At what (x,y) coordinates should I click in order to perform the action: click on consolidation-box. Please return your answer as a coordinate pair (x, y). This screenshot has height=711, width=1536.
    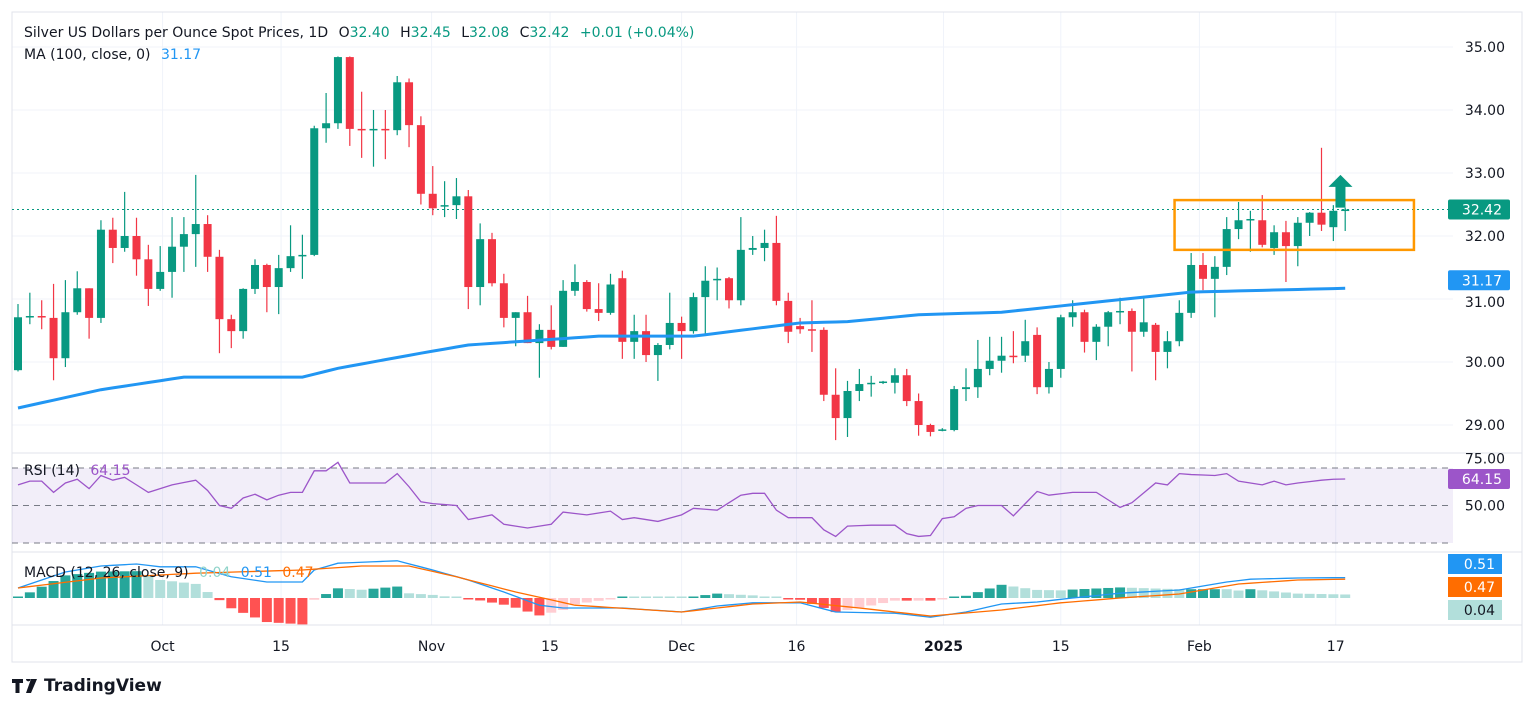
    Looking at the image, I should click on (1294, 225).